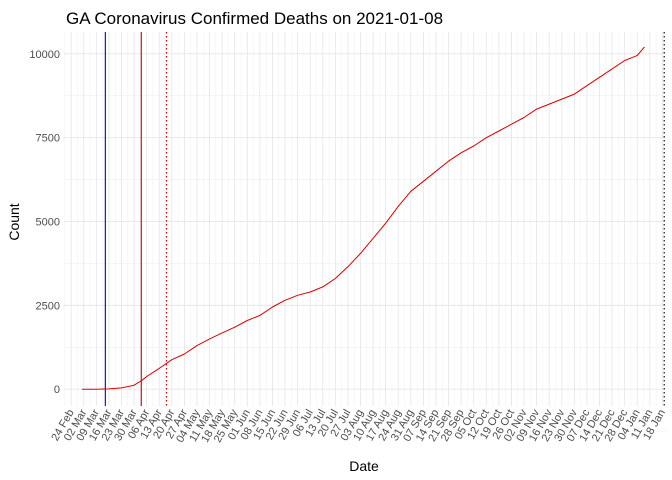 The image size is (672, 480). What do you see at coordinates (48, 223) in the screenshot?
I see `y-tick-label: 5000` at bounding box center [48, 223].